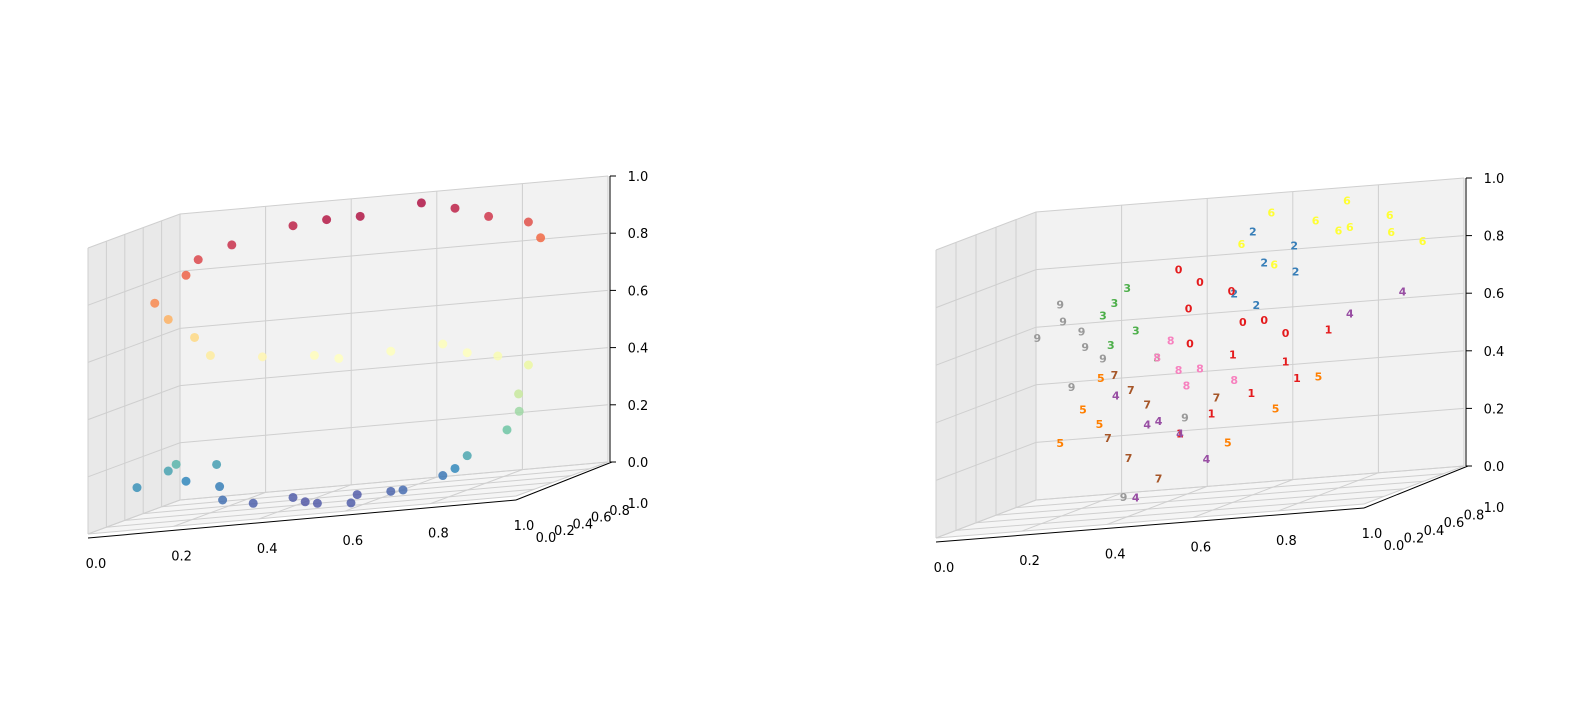 This screenshot has height=724, width=1569. Describe the element at coordinates (134, 374) in the screenshot. I see `left-side-pane` at that location.